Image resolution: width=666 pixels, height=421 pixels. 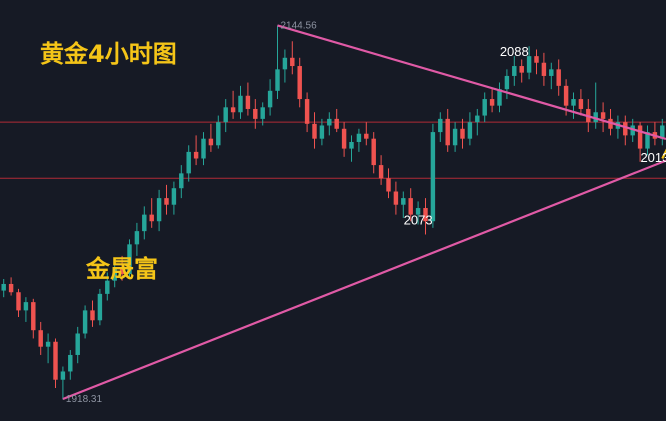 I want to click on price-extreme-label: 1918.31, so click(x=84, y=399).